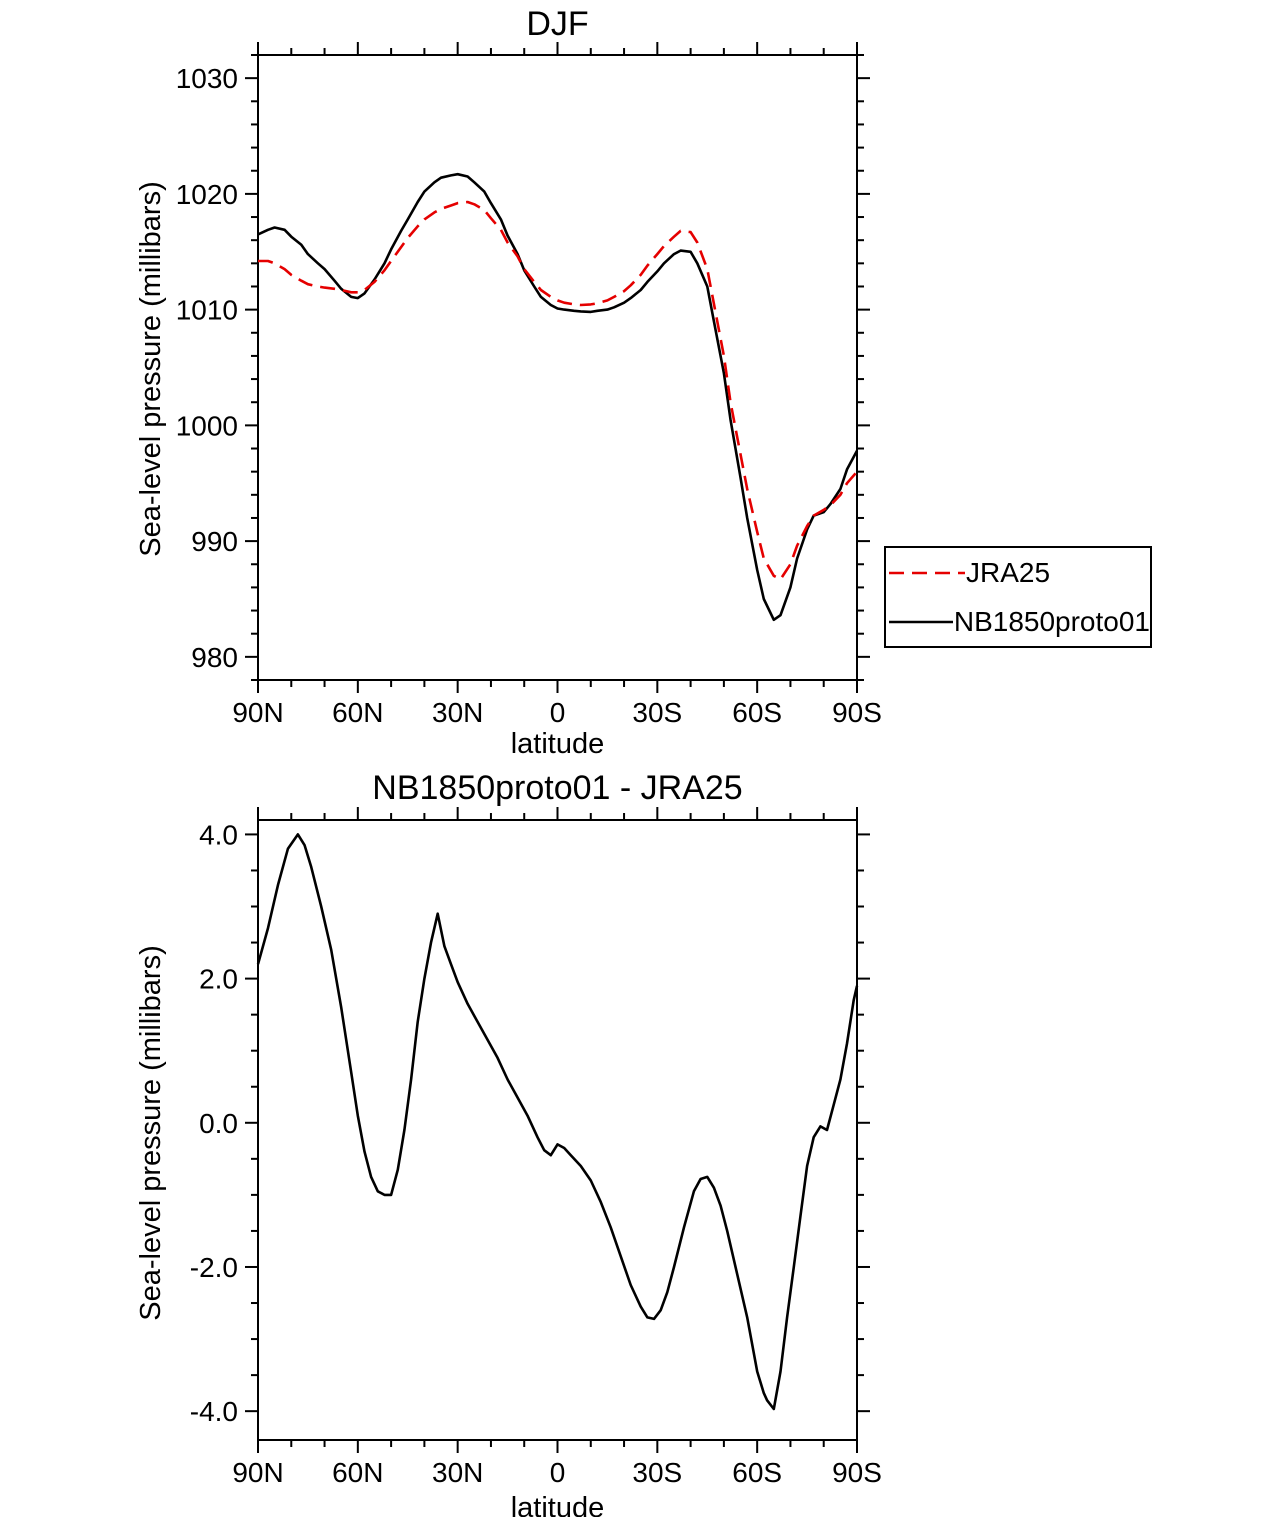  Describe the element at coordinates (921, 621) in the screenshot. I see `nb1850proto01-solid-line-sample` at that location.